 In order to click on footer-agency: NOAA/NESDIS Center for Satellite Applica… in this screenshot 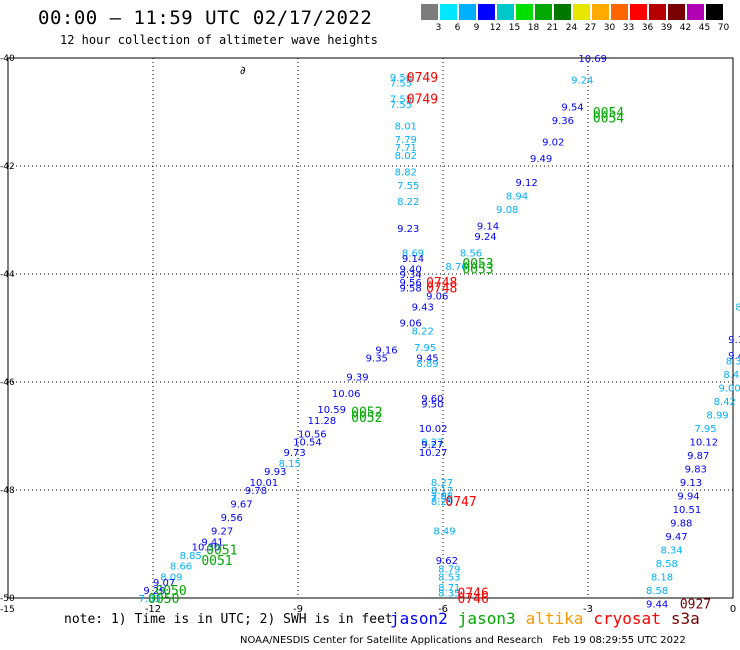, I will do `click(391, 640)`.